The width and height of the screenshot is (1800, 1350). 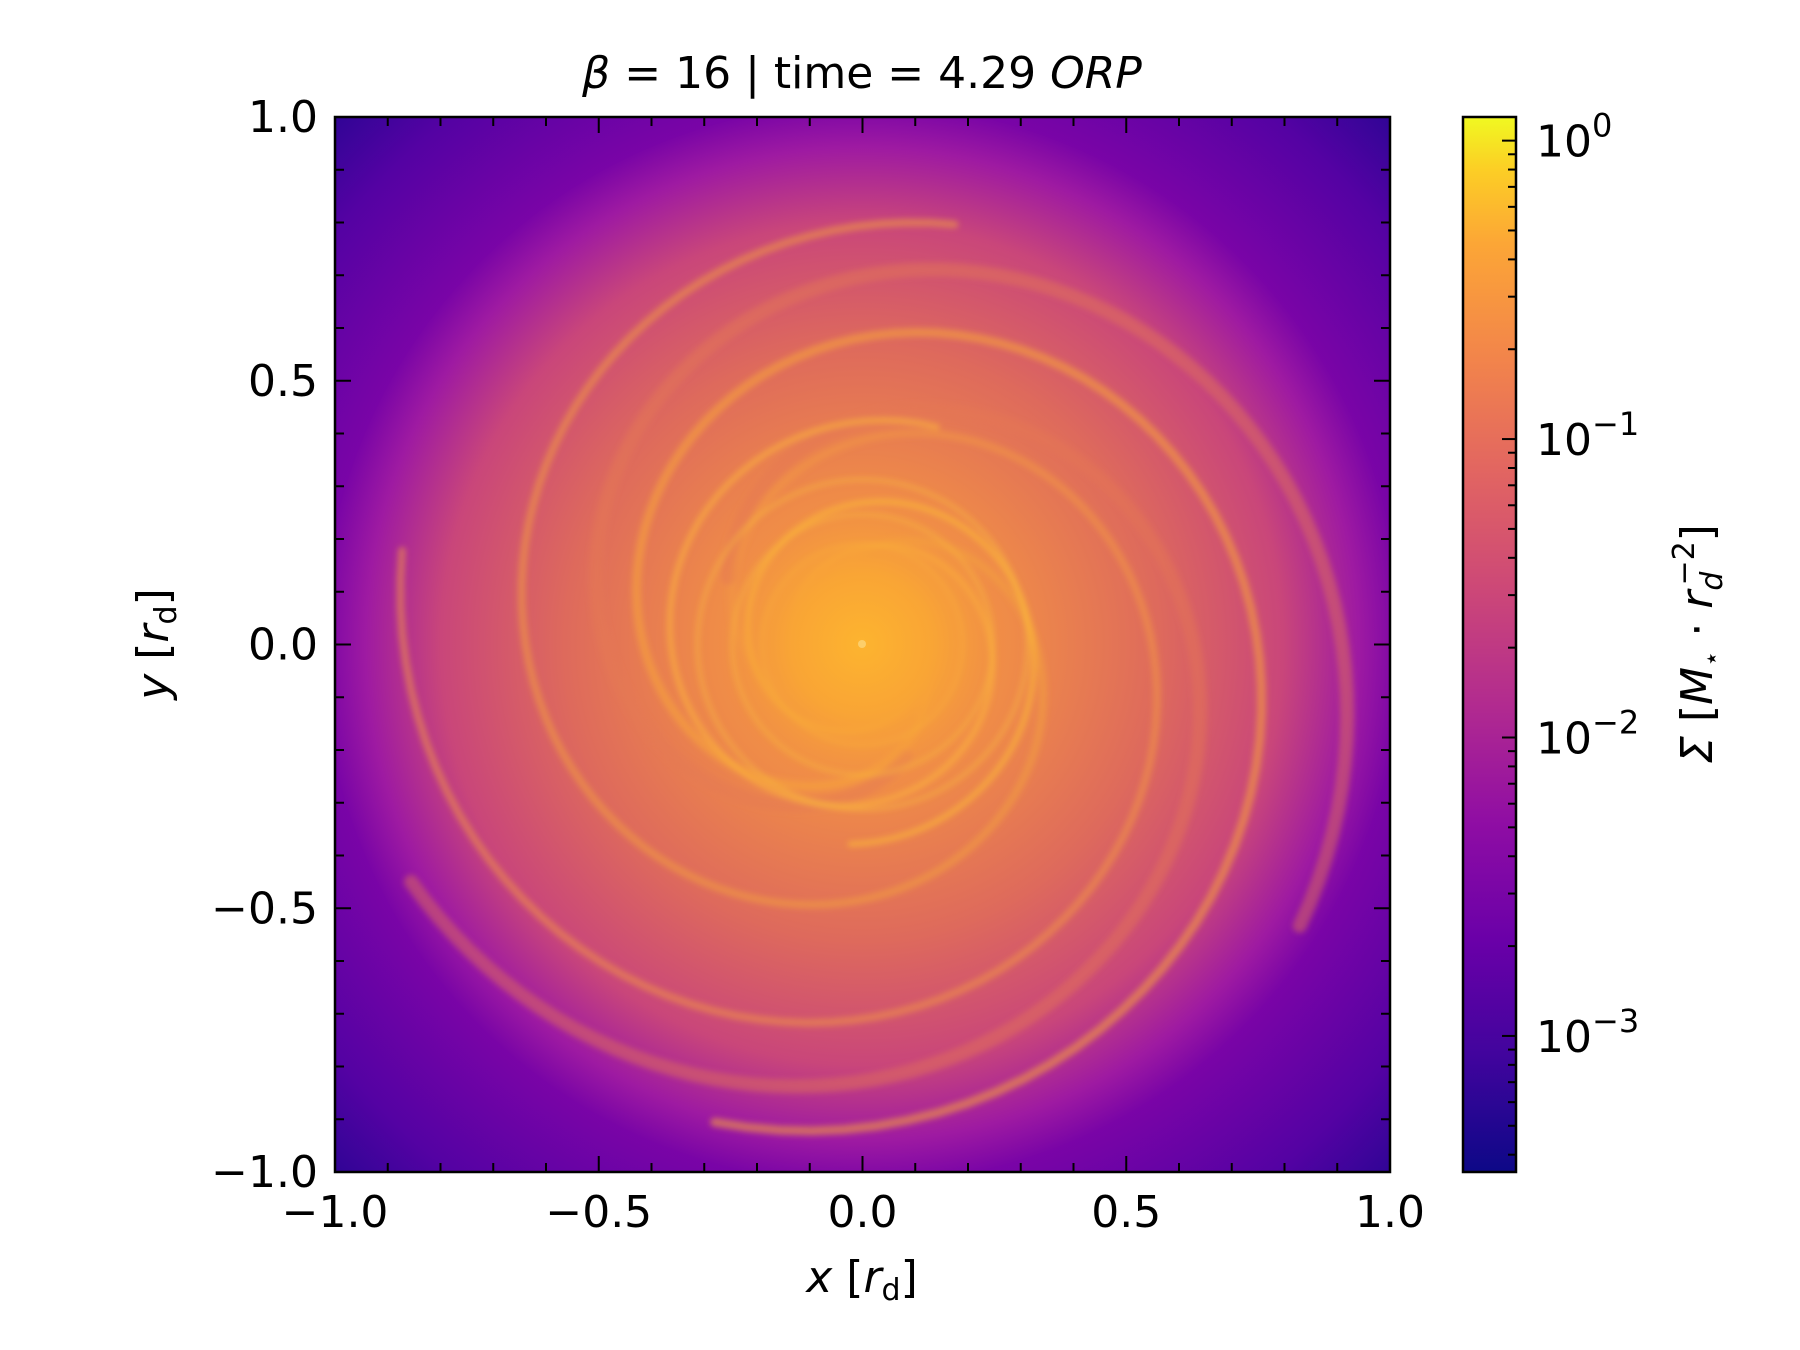 I want to click on y-tick-label: −0.5, so click(x=264, y=908).